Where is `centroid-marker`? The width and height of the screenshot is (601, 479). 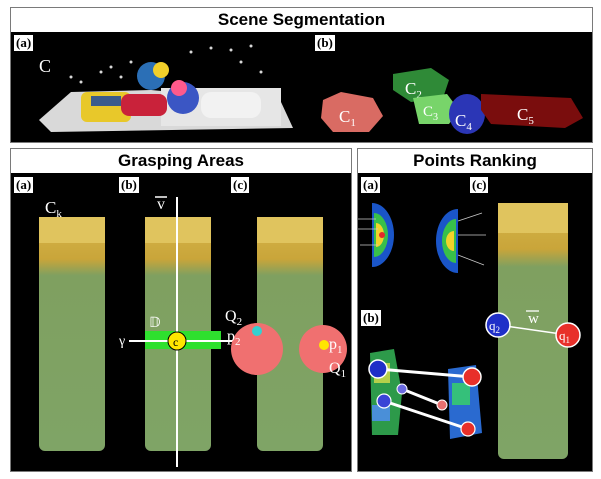
centroid-marker is located at coordinates (177, 341).